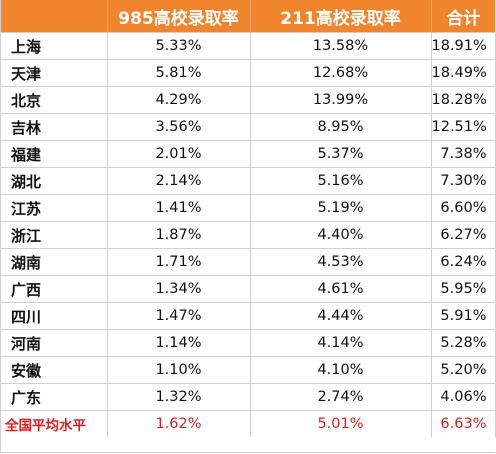 The height and width of the screenshot is (454, 496). Describe the element at coordinates (341, 262) in the screenshot. I see `rate-211-cell: 4.53%` at that location.